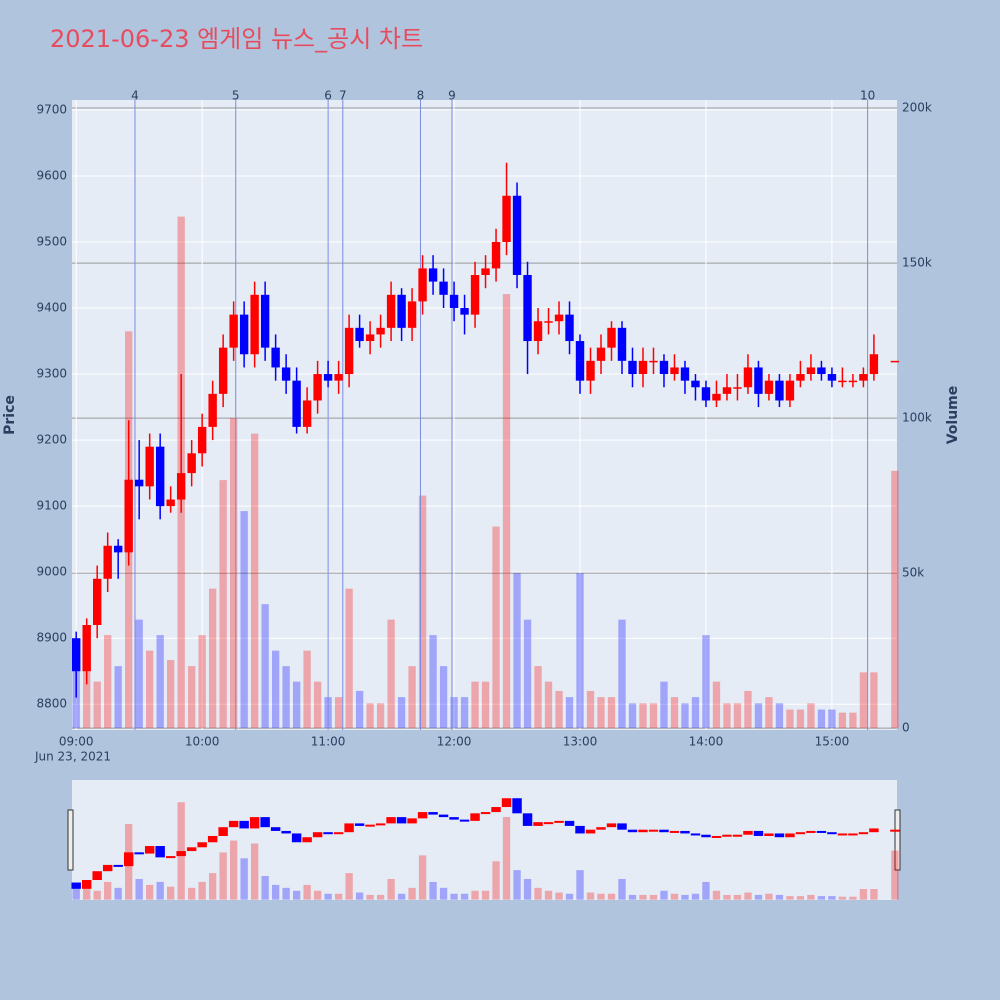 This screenshot has height=1000, width=1000. What do you see at coordinates (51, 506) in the screenshot?
I see `y-tick-label: 9100` at bounding box center [51, 506].